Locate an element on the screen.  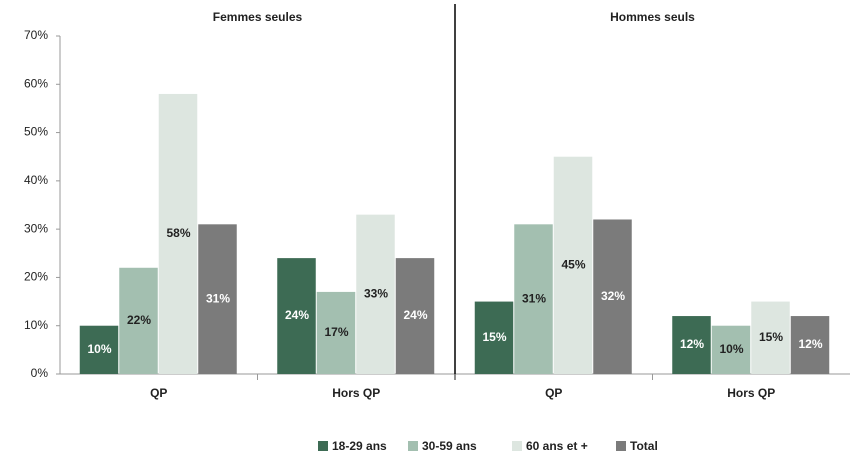
y-tick-label: 60% is located at coordinates (36, 83).